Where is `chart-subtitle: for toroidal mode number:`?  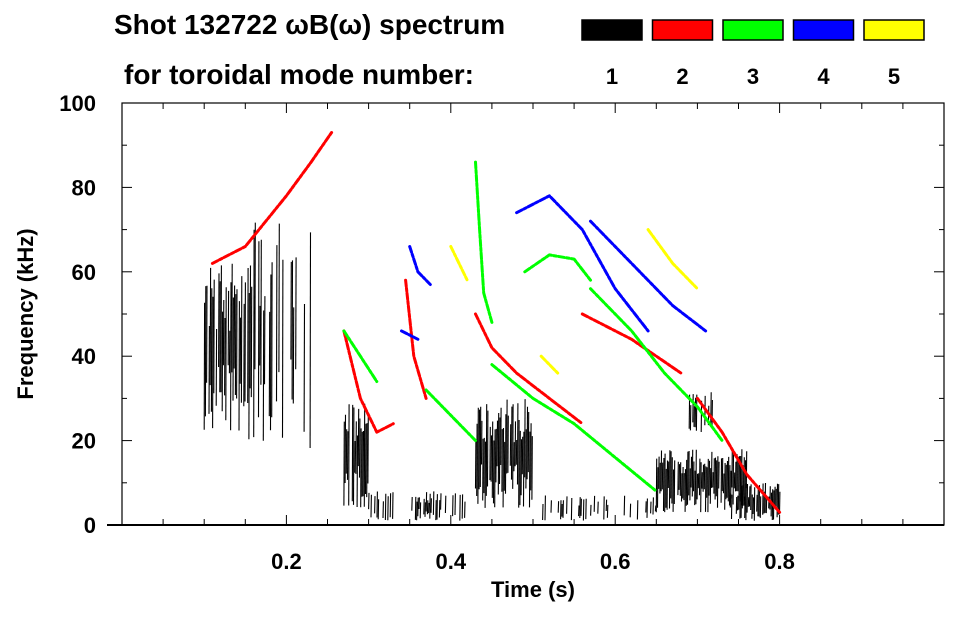
chart-subtitle: for toroidal mode number: is located at coordinates (299, 74).